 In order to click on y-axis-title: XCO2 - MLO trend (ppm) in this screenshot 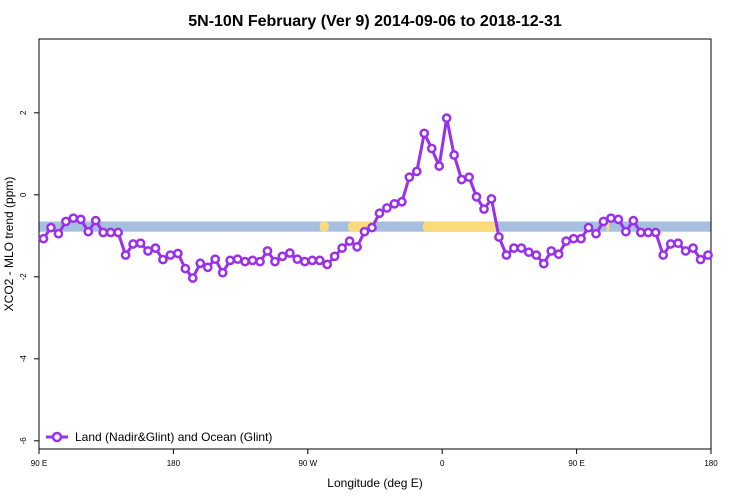, I will do `click(9, 244)`.